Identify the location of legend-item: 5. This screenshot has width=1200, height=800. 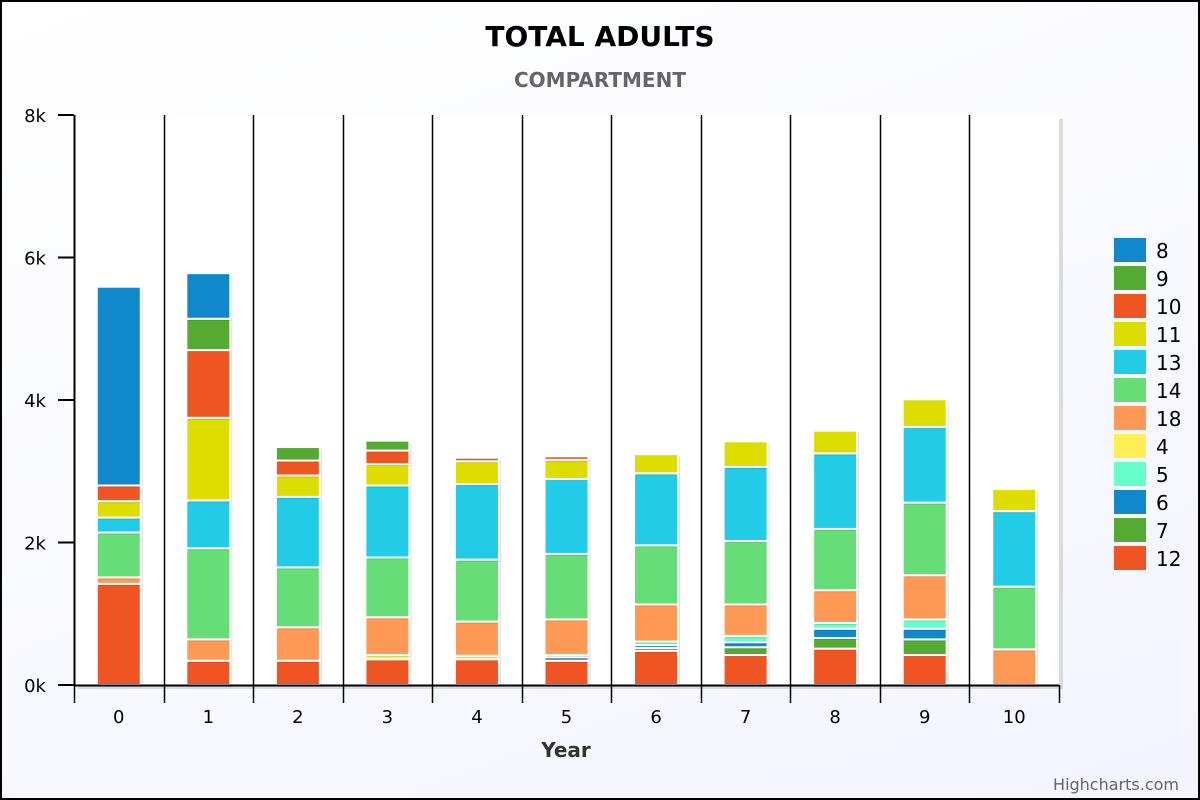
(1162, 475).